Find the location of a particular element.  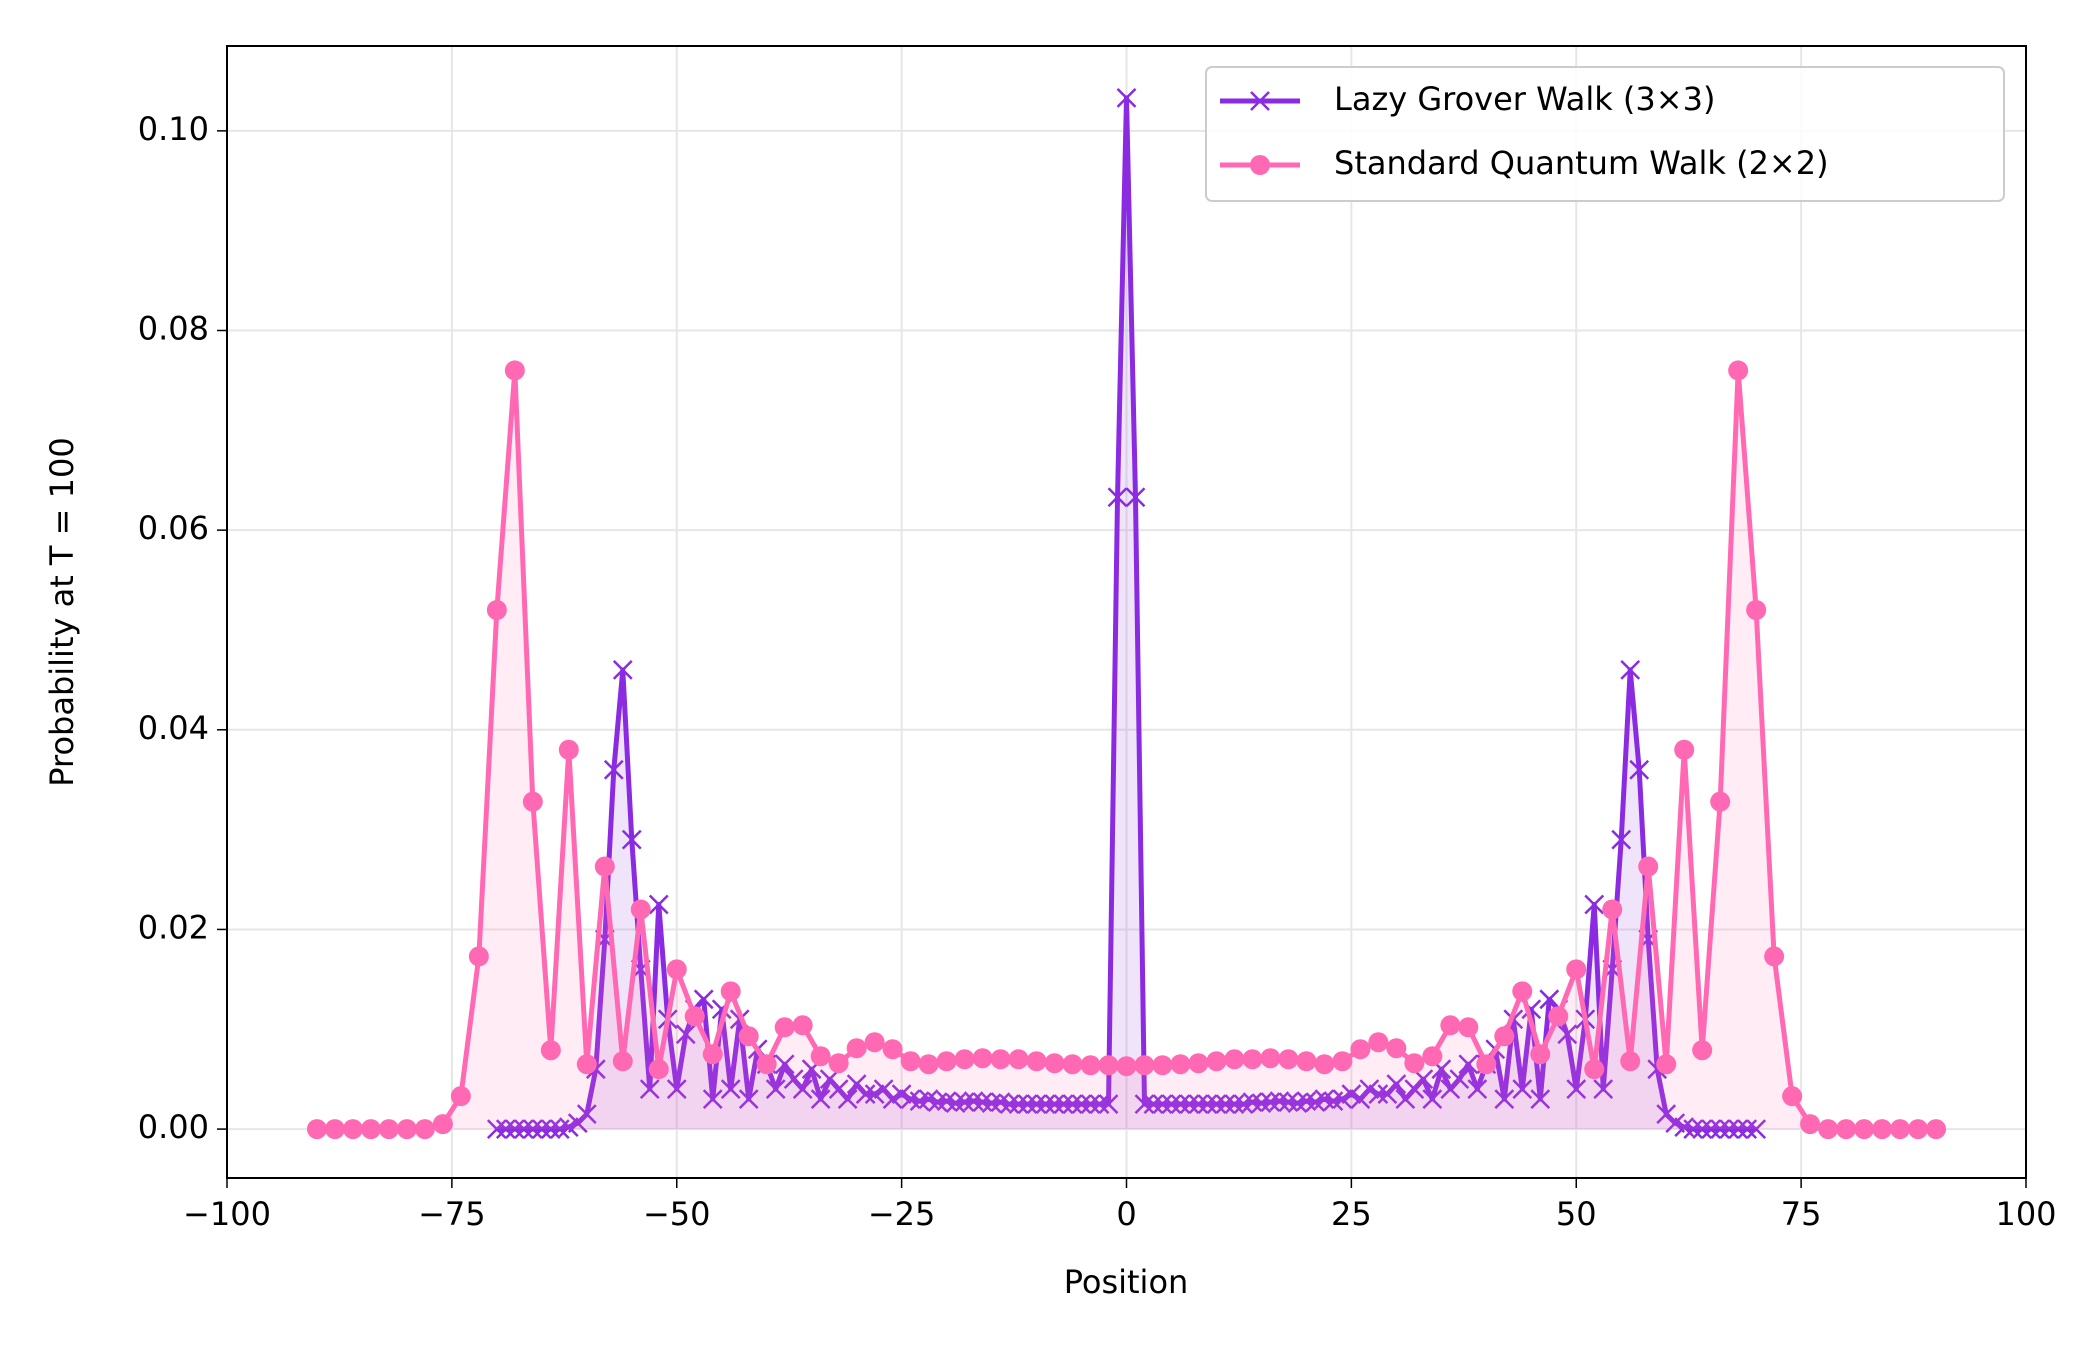

x-tick-label: −100 is located at coordinates (227, 1214).